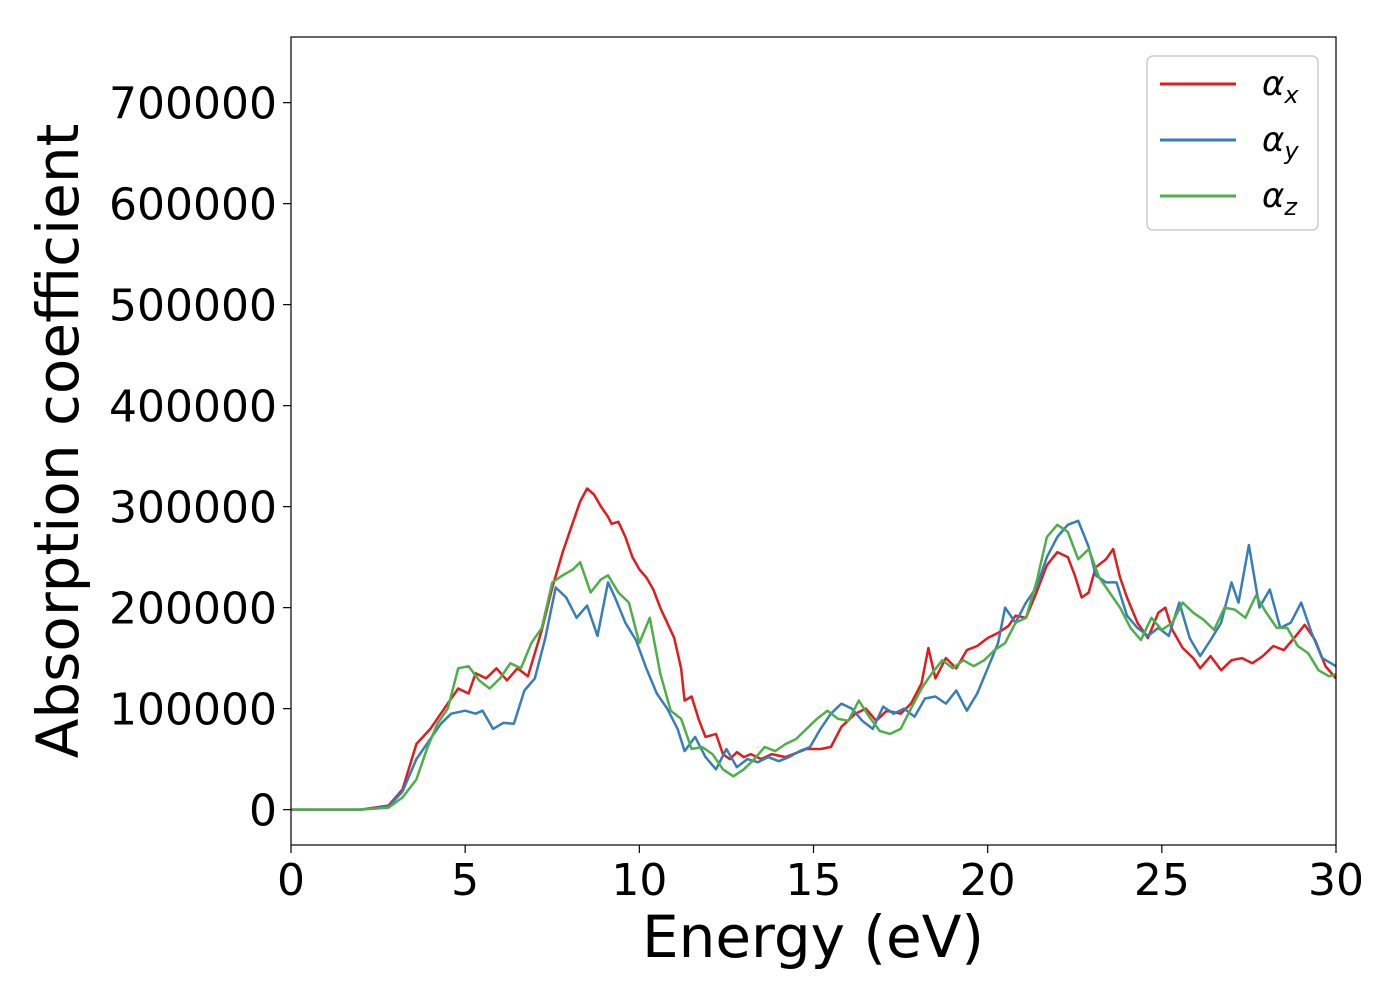 The height and width of the screenshot is (1000, 1400). Describe the element at coordinates (1336, 880) in the screenshot. I see `x-tick-label: 30` at that location.